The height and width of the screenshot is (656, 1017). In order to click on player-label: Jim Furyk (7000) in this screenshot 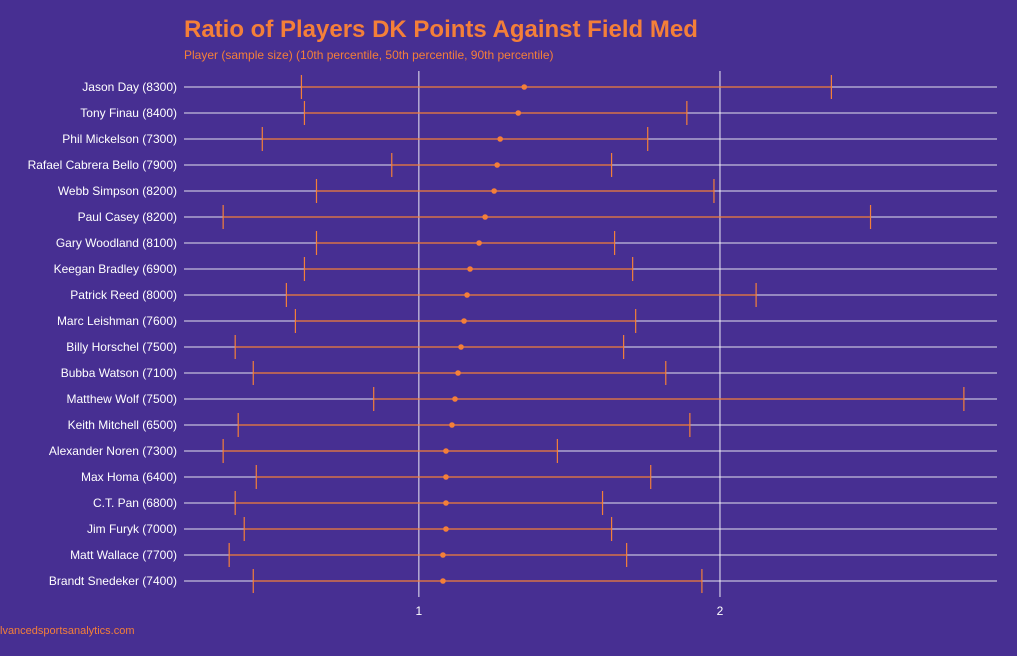, I will do `click(132, 529)`.